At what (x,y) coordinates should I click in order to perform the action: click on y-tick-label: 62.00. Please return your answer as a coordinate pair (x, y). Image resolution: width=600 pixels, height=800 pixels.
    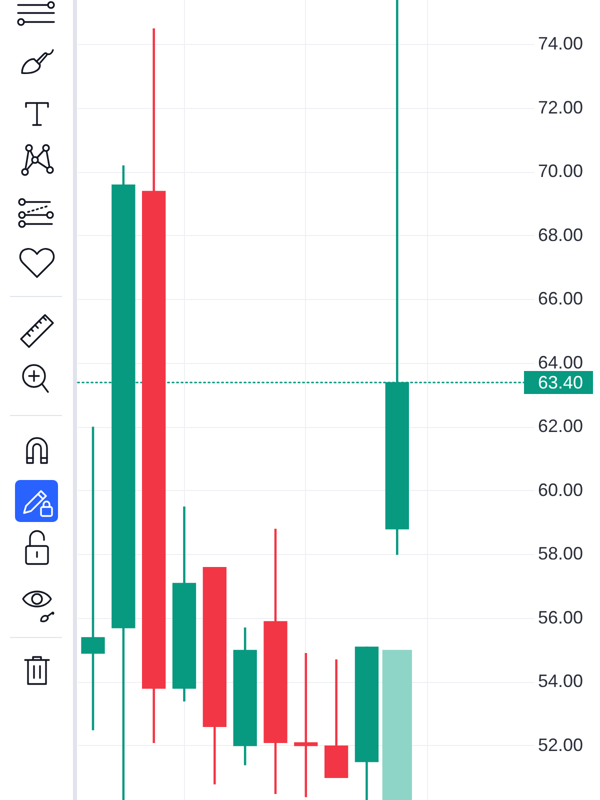
    Looking at the image, I should click on (561, 426).